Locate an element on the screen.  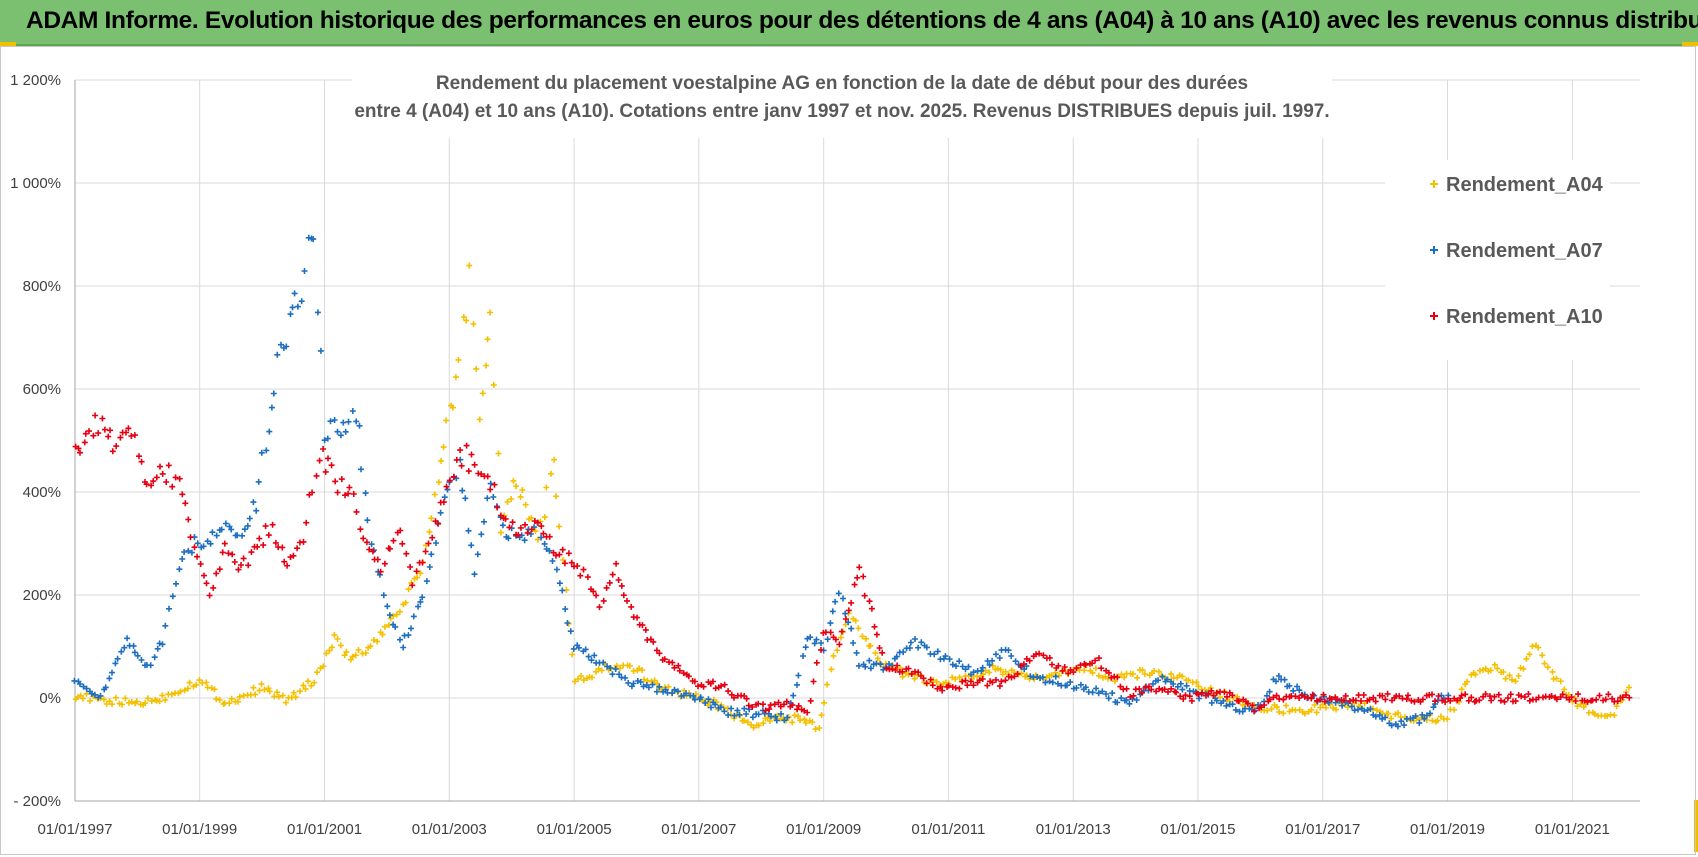
y-tick-label: 0% is located at coordinates (50, 698).